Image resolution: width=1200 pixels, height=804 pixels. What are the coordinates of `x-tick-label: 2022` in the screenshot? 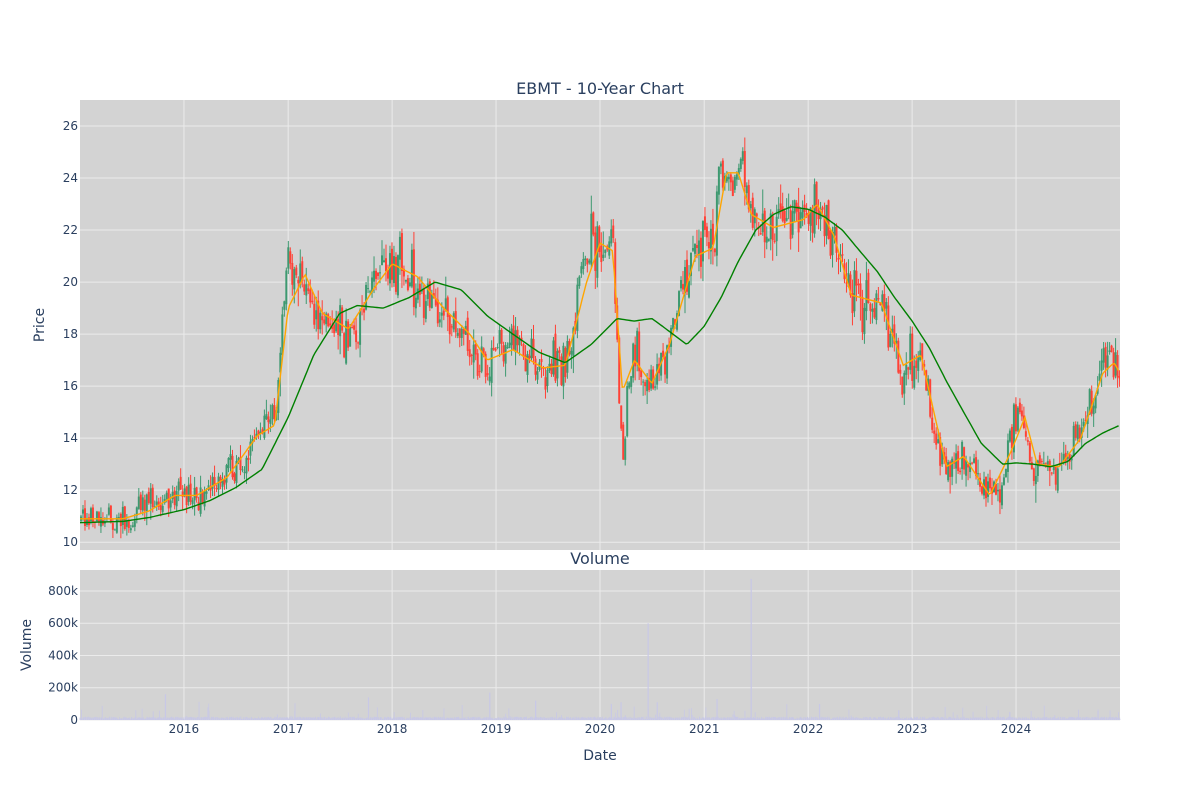 It's located at (808, 729).